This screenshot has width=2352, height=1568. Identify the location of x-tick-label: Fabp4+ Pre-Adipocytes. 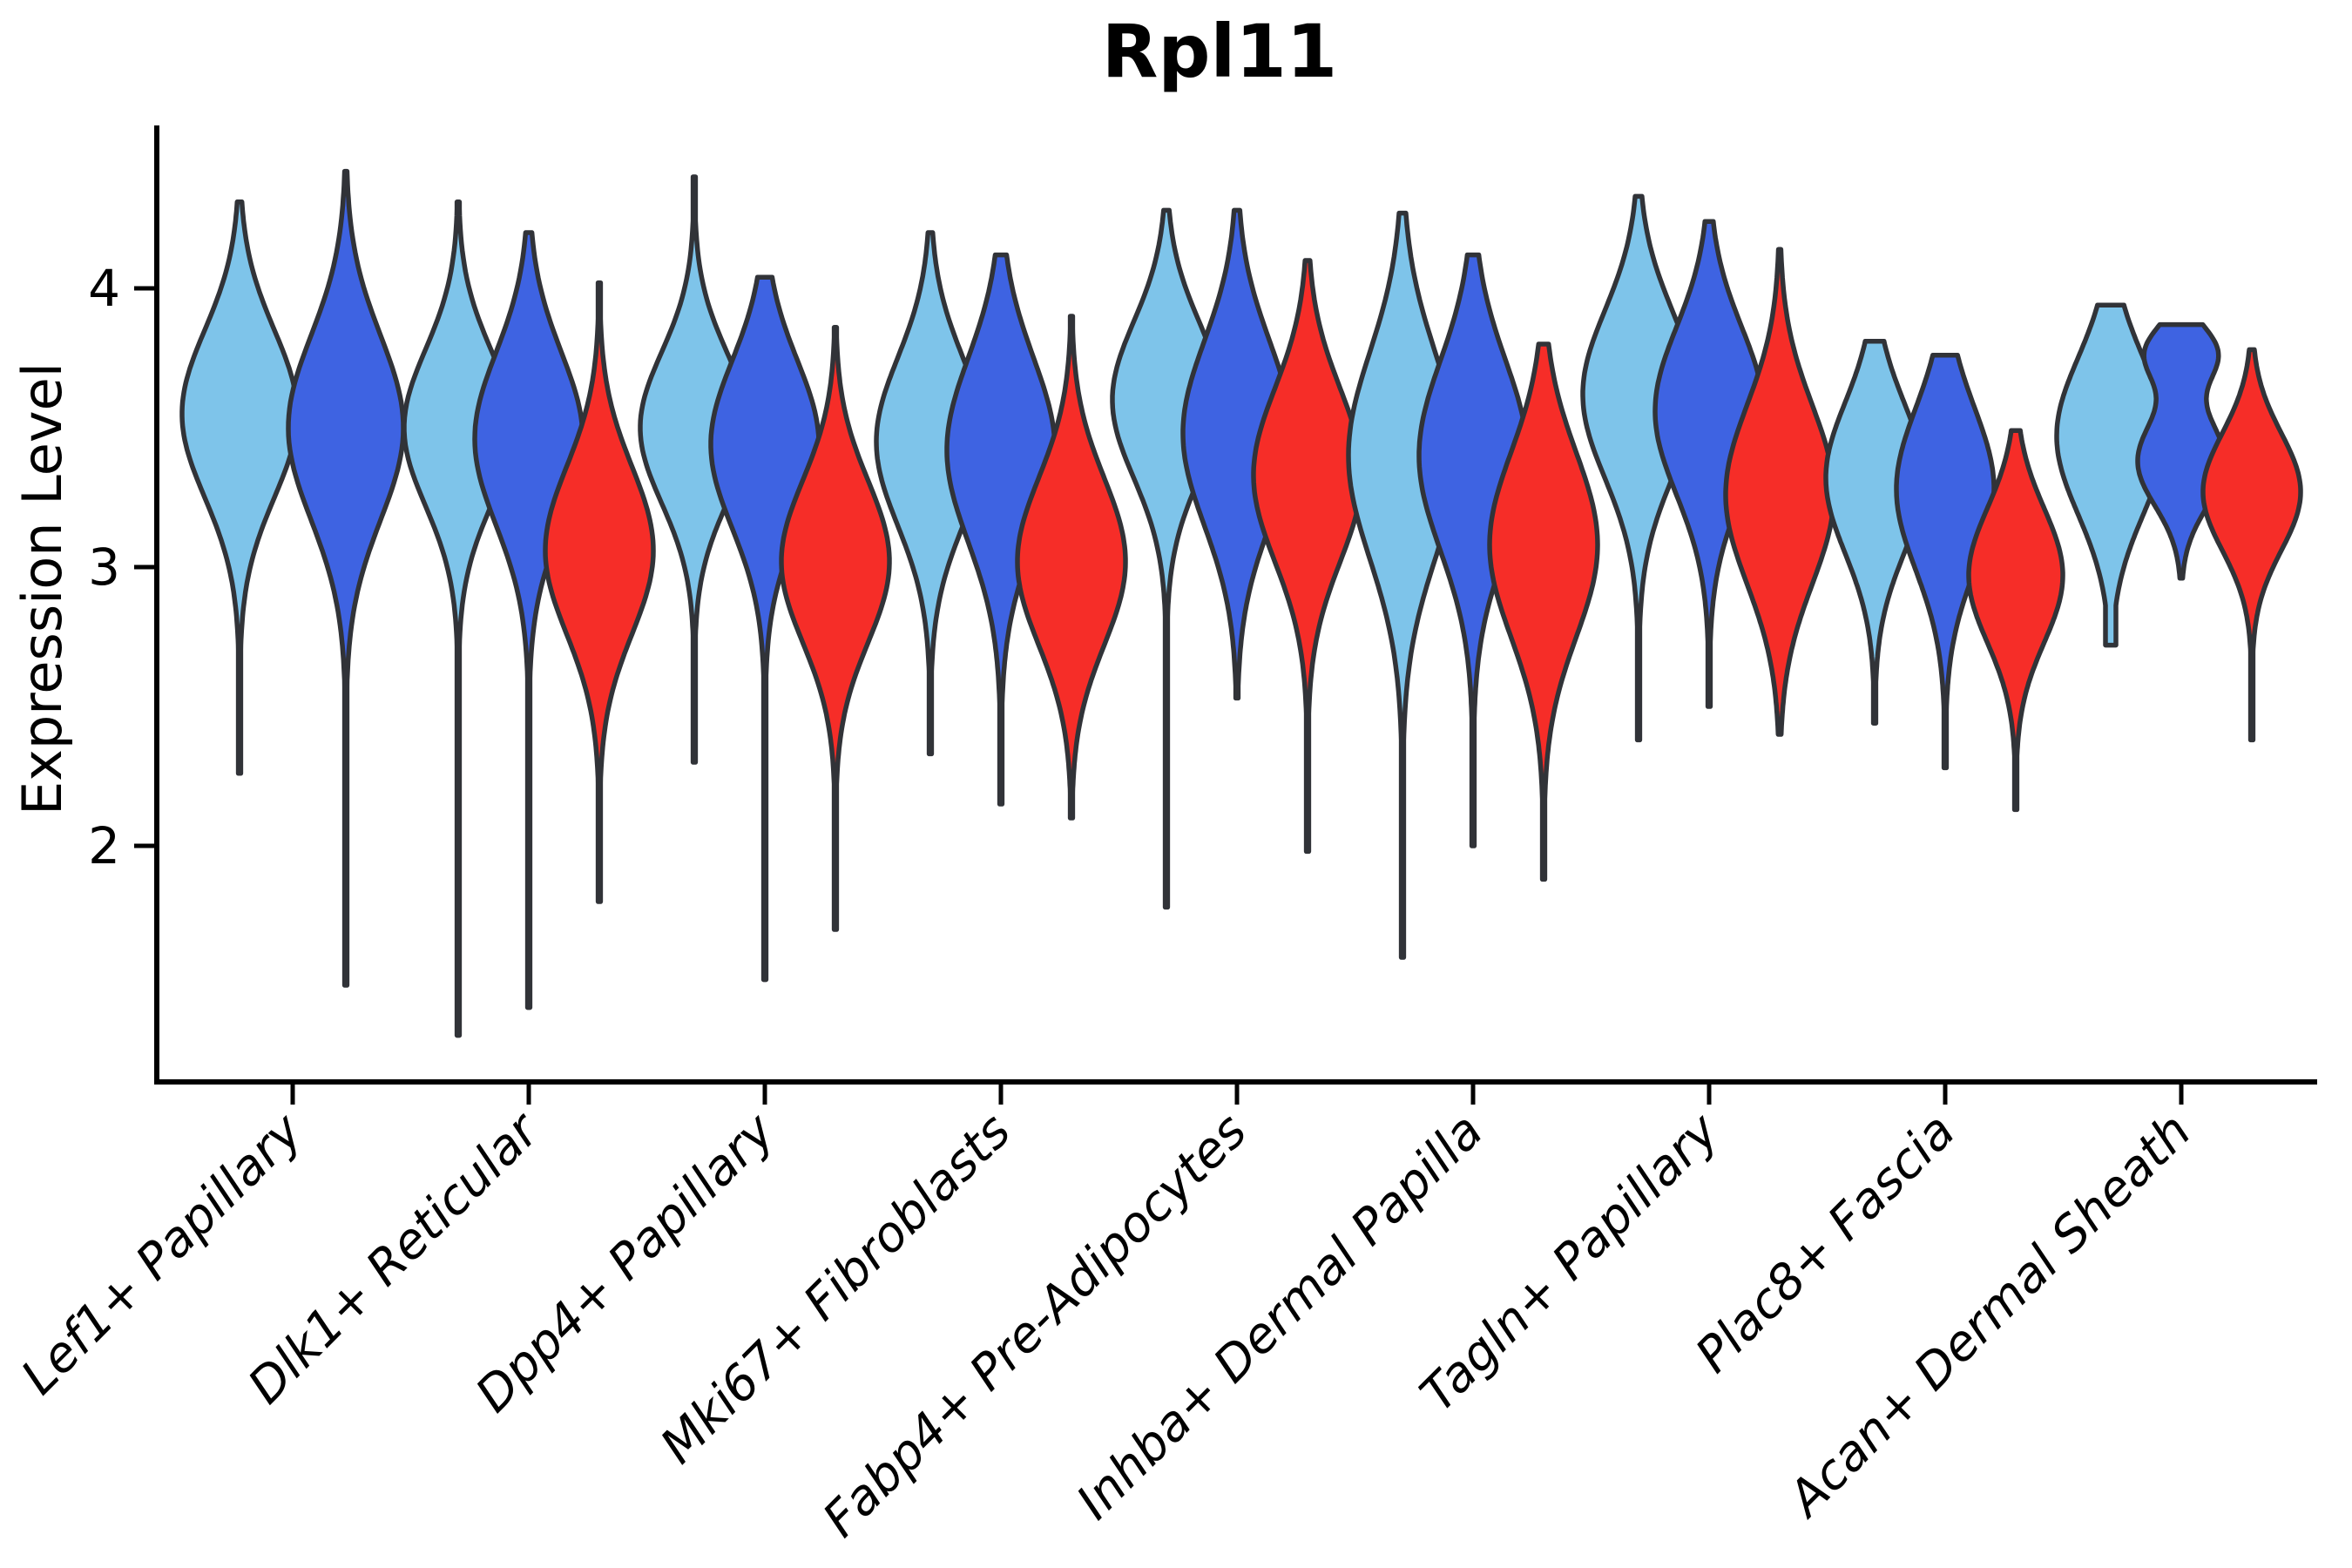
(1035, 1325).